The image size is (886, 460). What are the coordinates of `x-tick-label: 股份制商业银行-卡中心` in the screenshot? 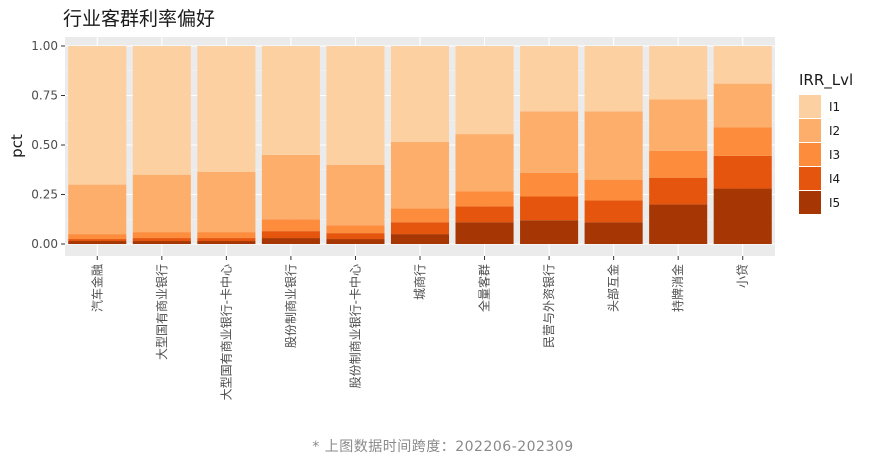 It's located at (354, 326).